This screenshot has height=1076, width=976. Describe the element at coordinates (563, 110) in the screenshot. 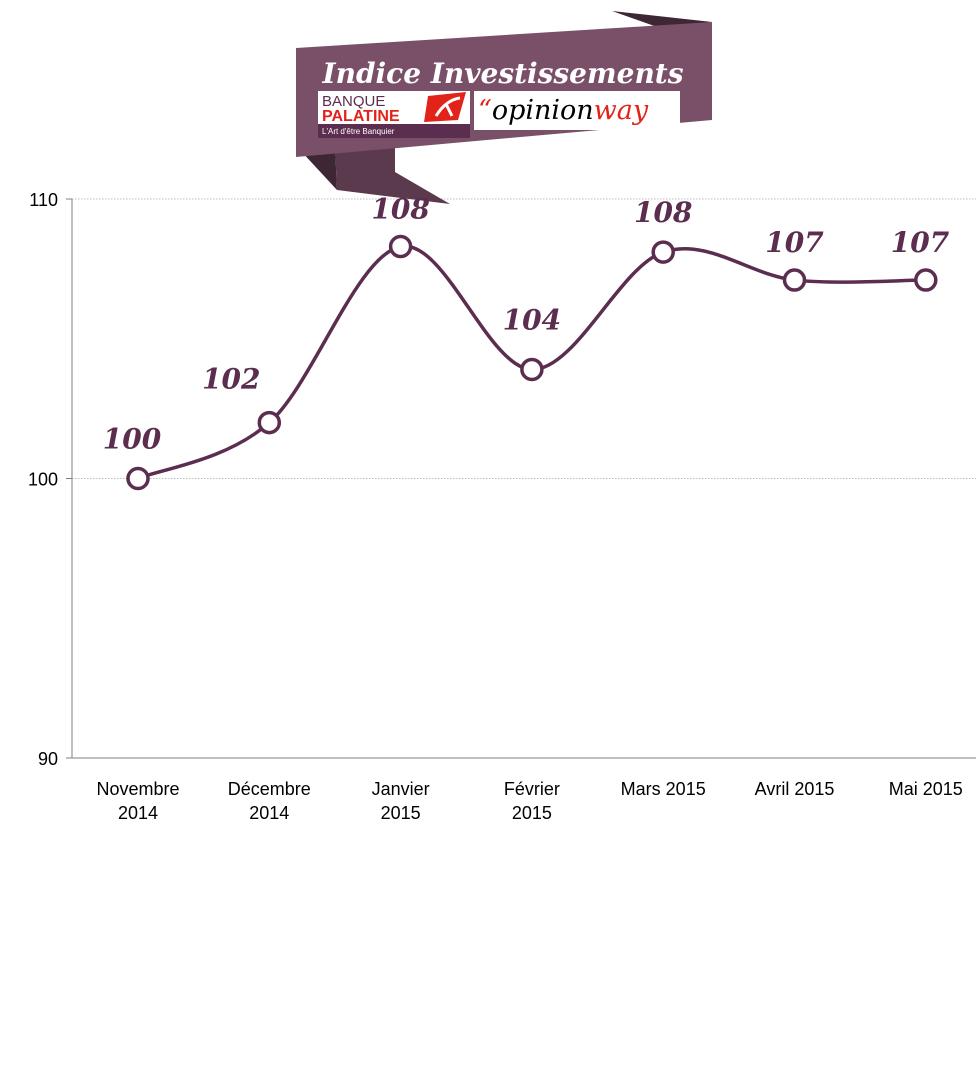

I see `logo-opinionway-text: “opinionway` at that location.